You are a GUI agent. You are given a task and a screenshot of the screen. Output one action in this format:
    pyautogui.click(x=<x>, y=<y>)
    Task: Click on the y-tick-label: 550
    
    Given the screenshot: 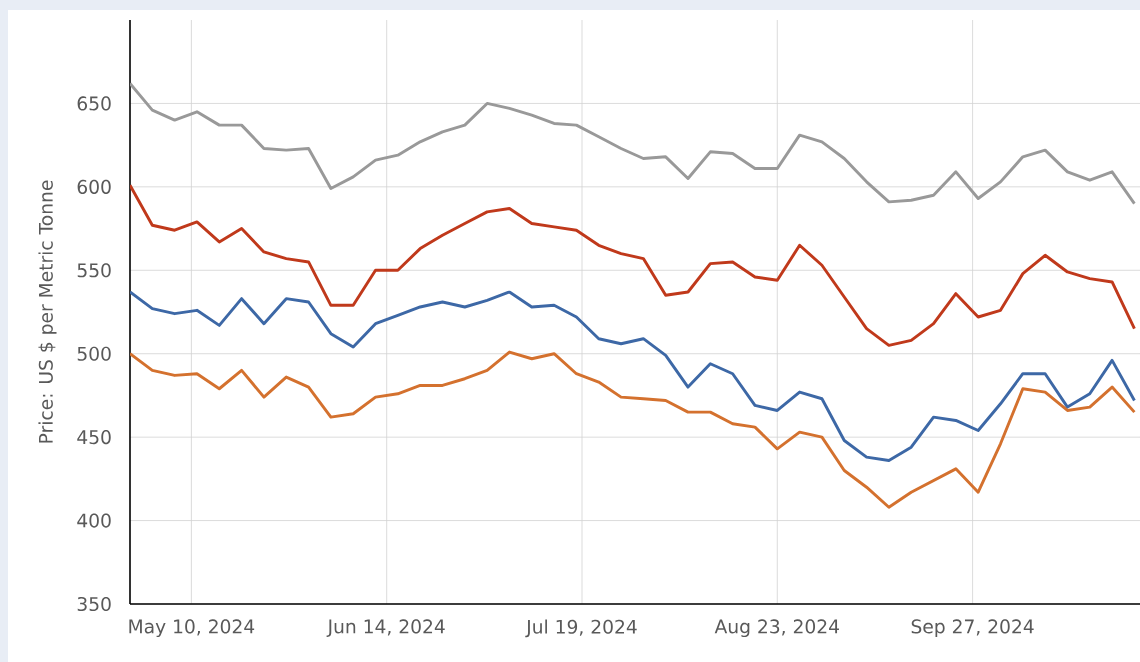 What is the action you would take?
    pyautogui.click(x=94, y=270)
    